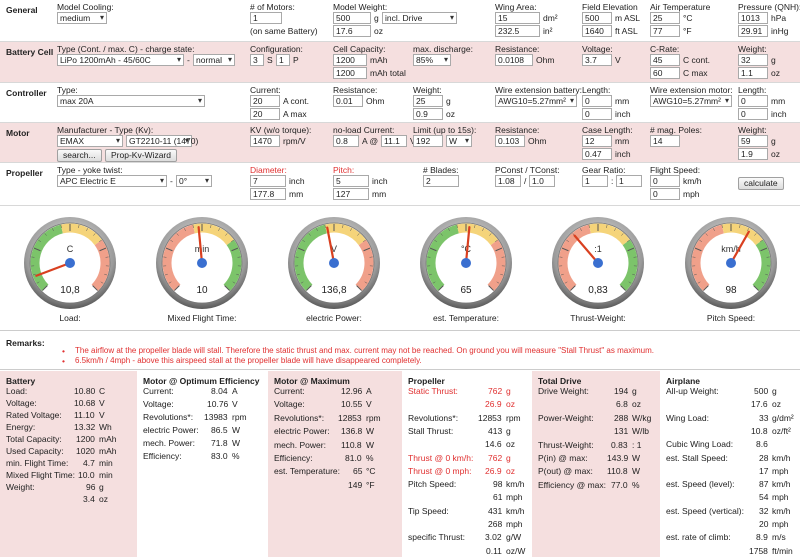 This screenshot has height=557, width=800. I want to click on input-field: 11.1, so click(394, 141).